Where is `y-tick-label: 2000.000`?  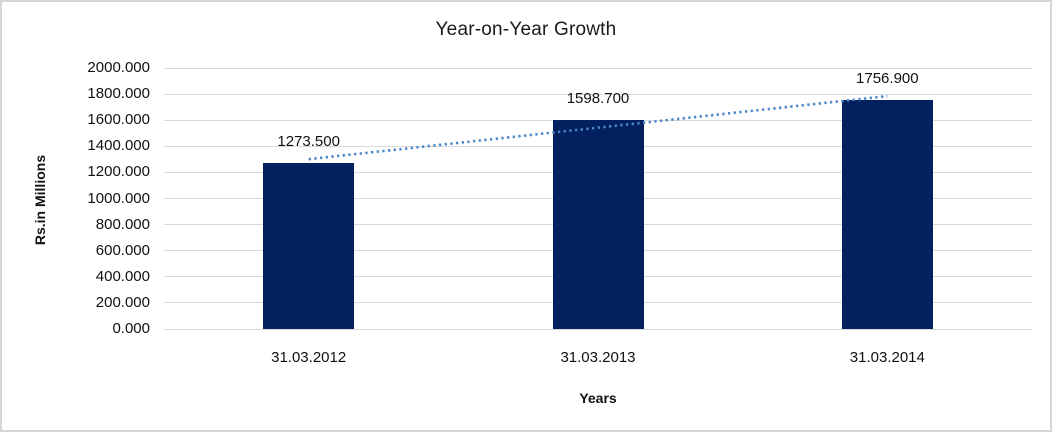
y-tick-label: 2000.000 is located at coordinates (118, 67).